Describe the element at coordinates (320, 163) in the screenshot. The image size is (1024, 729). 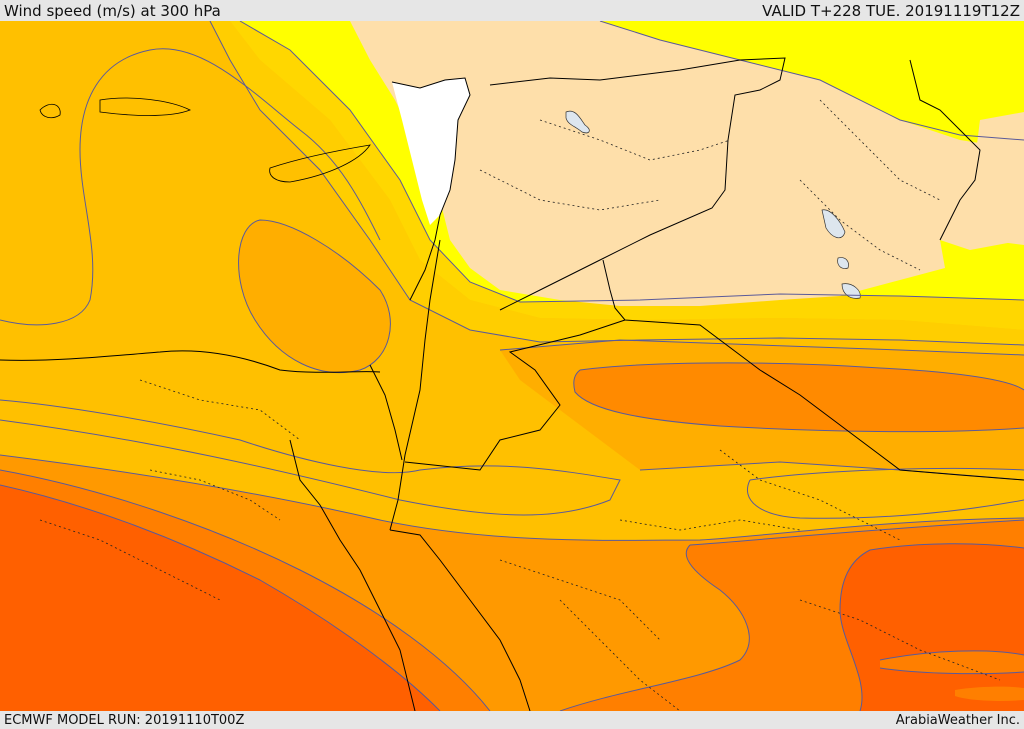
I see `island-cyprus` at that location.